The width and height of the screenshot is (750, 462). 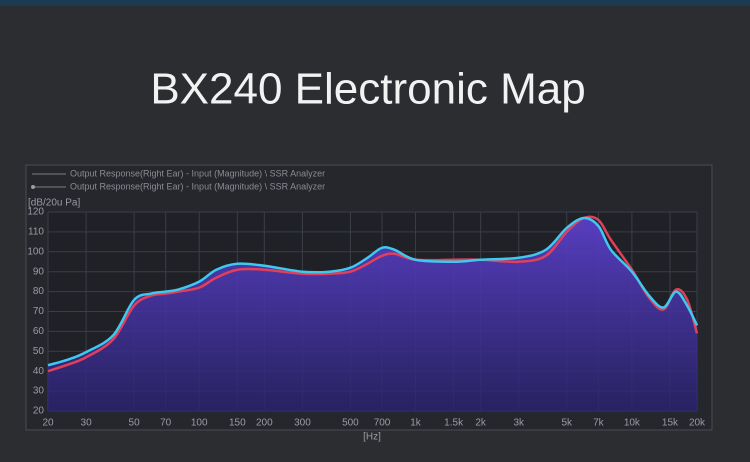 I want to click on x-tick-label: 2k, so click(x=481, y=423).